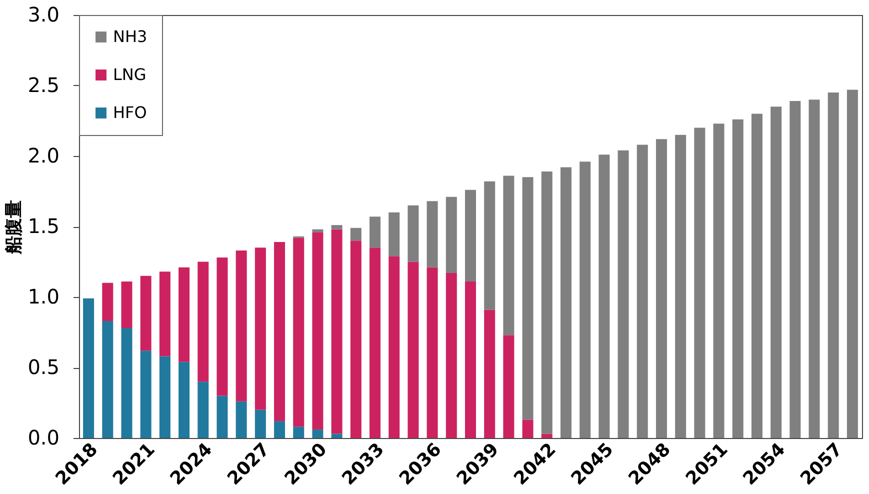  I want to click on legend-label: HFO, so click(130, 112).